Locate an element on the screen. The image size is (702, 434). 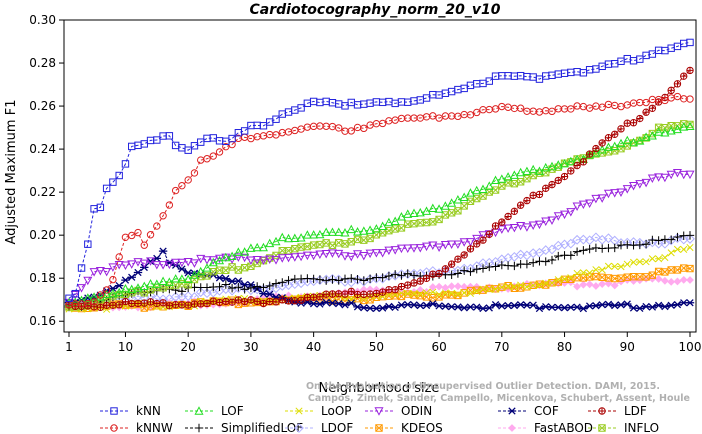
y-axis: 0.16 0.18 0.20 0.22 0.24 0.26 0.28 0.30 is located at coordinates (46, 170).